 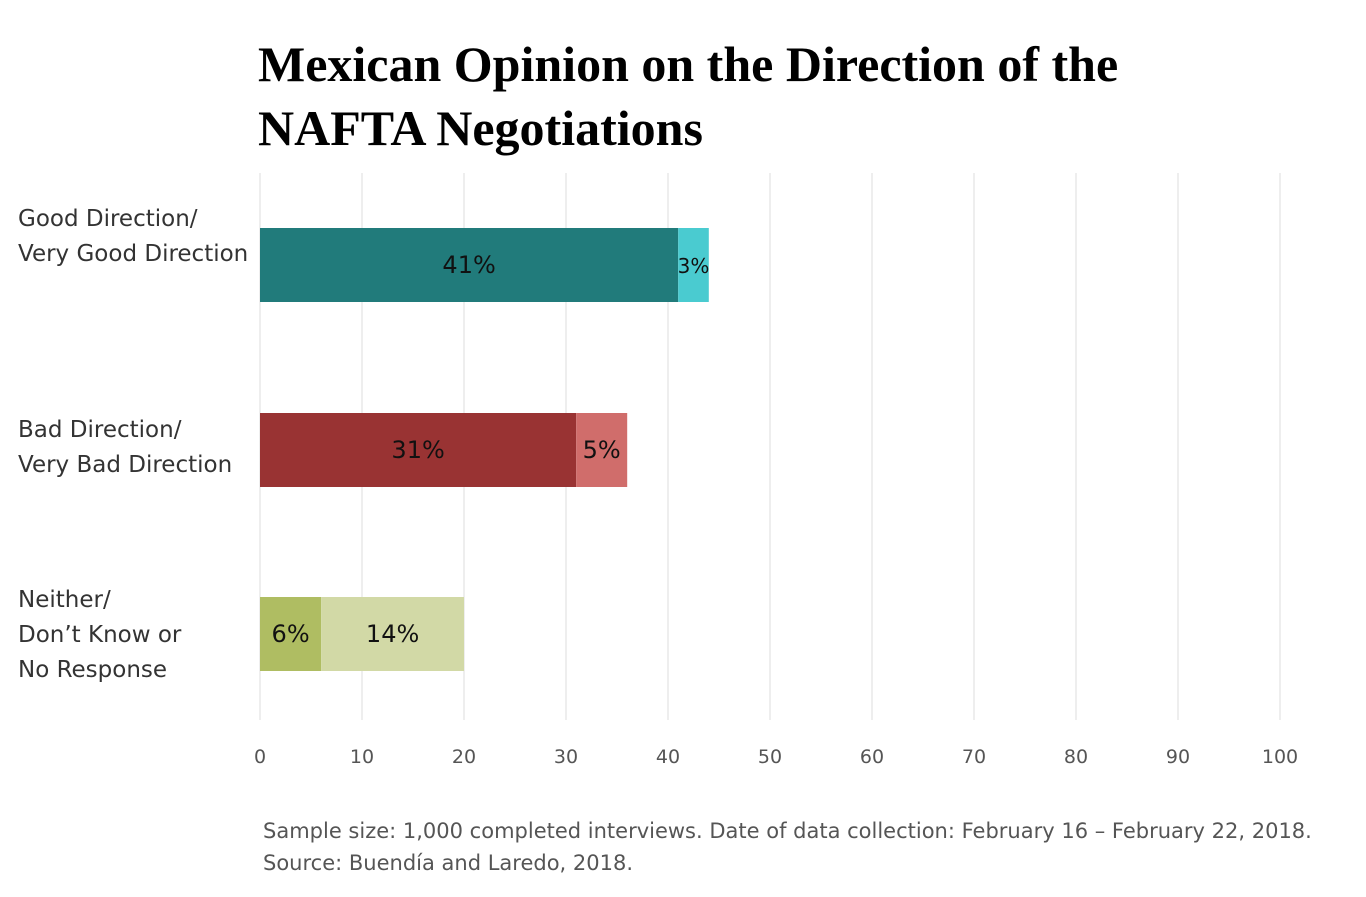 I want to click on data-label: 41%, so click(x=468, y=265).